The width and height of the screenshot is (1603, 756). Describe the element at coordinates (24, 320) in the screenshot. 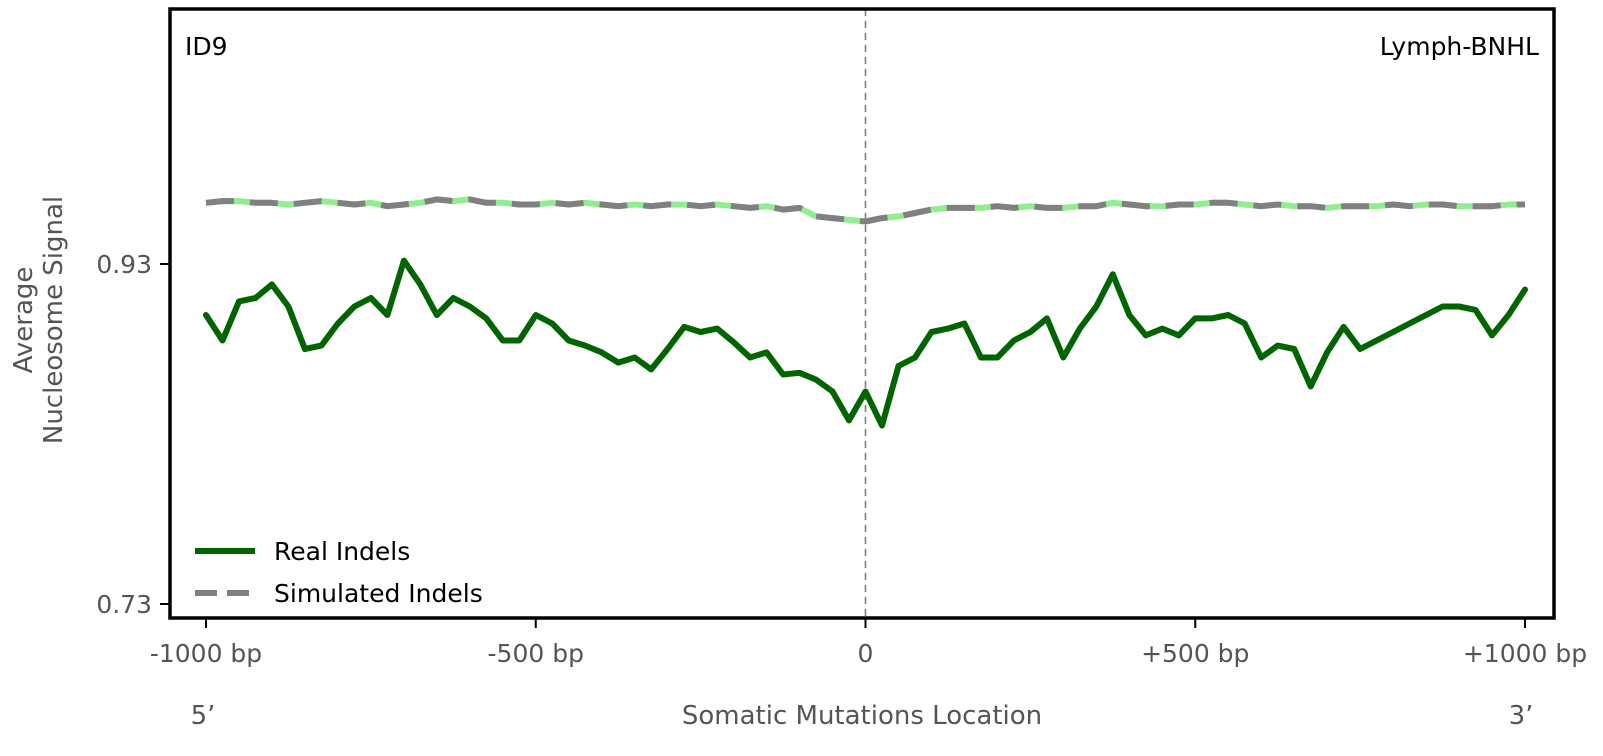

I see `y-axis-title-line-1: Average` at that location.